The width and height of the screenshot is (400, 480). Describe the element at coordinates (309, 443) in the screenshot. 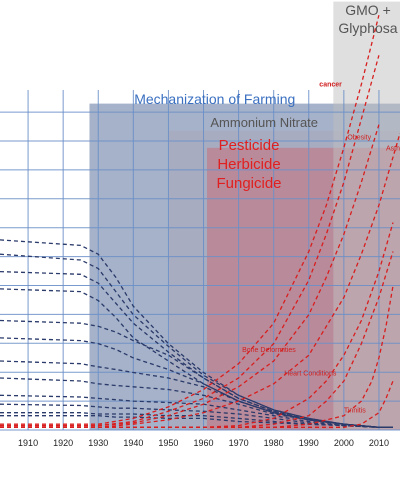

I see `x-tick-label: 1990` at that location.